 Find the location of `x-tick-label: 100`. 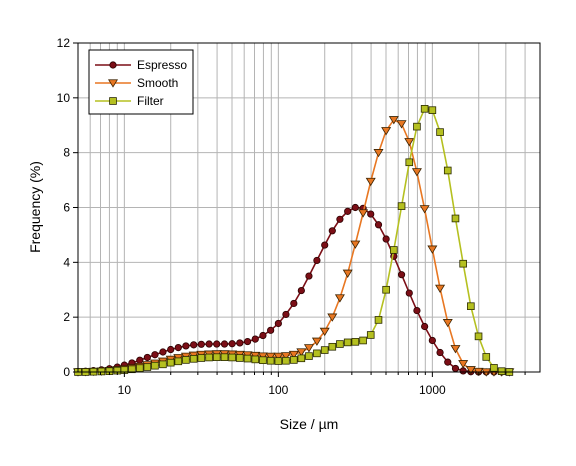

x-tick-label: 100 is located at coordinates (278, 390).